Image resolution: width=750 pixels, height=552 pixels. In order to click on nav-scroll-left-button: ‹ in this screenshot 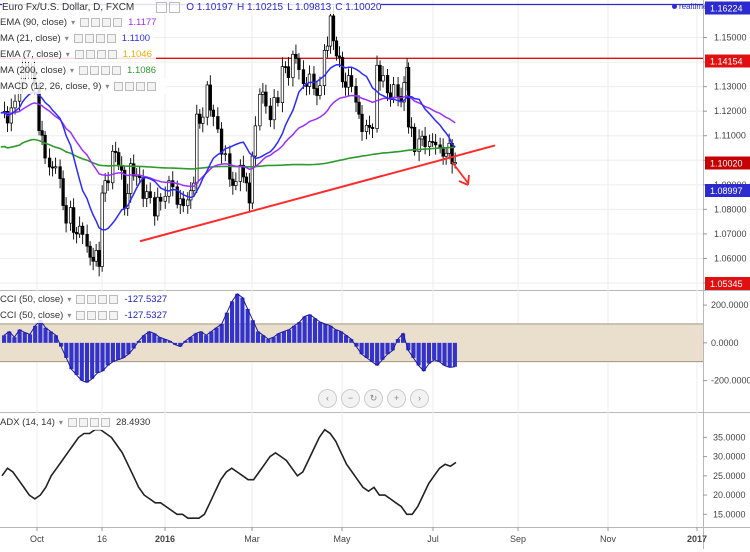, I will do `click(327, 398)`.